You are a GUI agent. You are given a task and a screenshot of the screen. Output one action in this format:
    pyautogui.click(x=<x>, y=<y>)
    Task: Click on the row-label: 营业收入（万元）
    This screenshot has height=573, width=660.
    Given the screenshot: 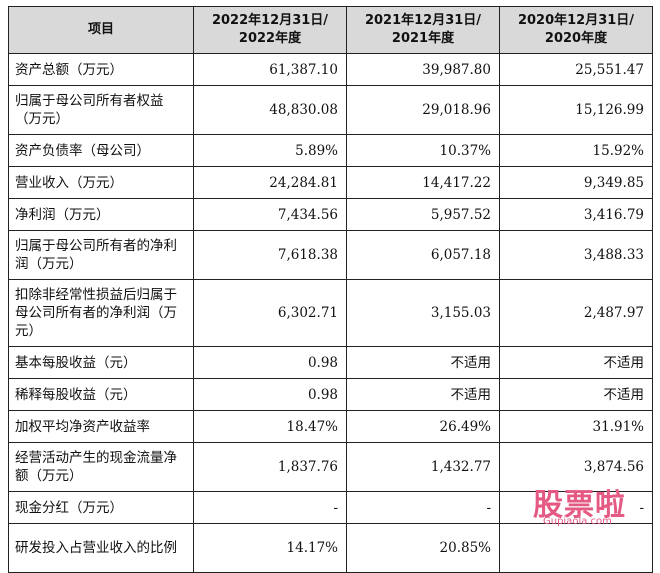 What is the action you would take?
    pyautogui.click(x=101, y=182)
    